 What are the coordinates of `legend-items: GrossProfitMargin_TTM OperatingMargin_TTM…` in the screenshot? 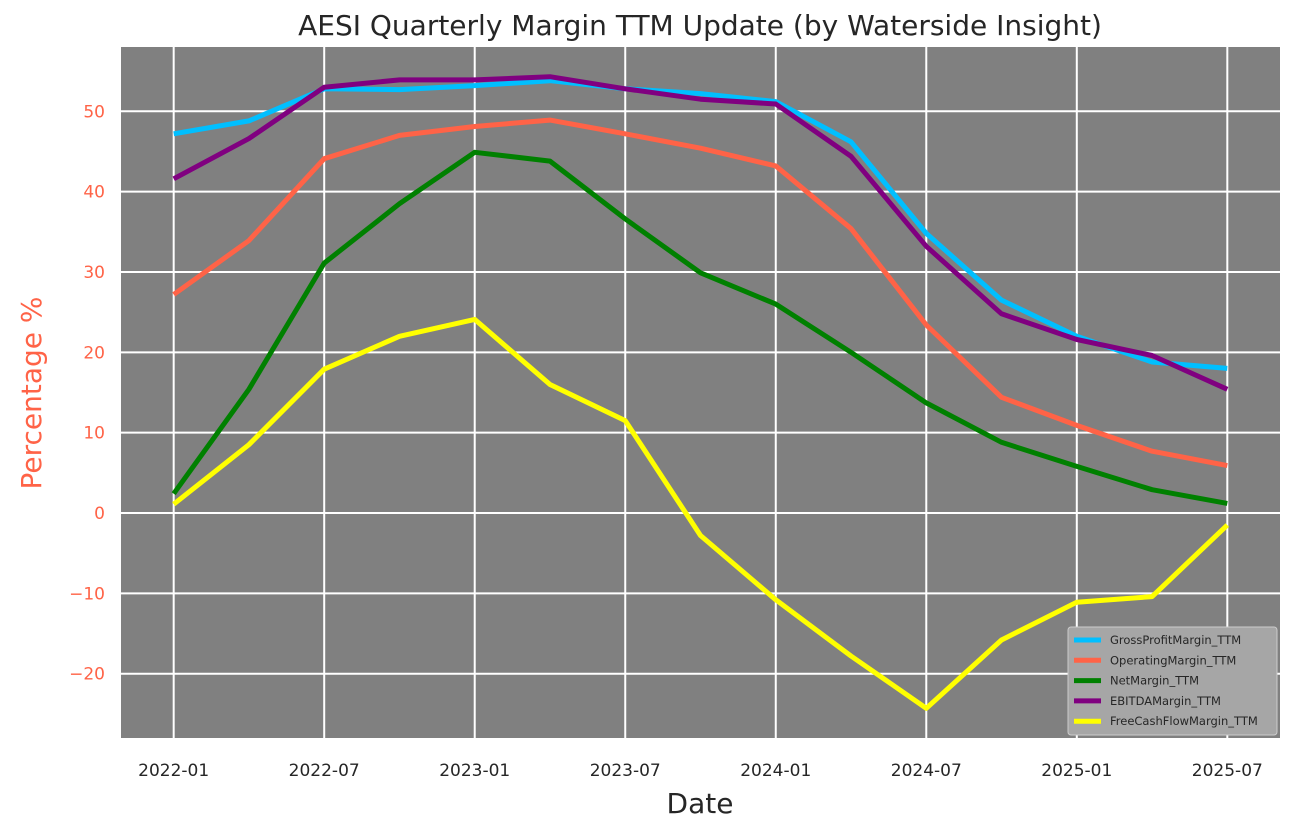 It's located at (1166, 680).